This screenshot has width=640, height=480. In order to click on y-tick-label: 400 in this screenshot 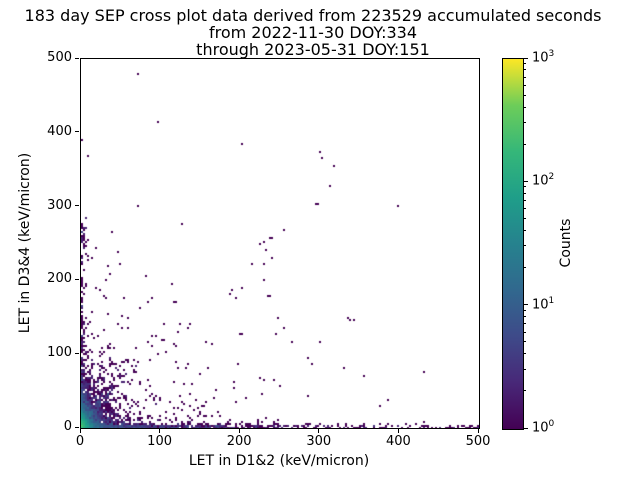, I will do `click(59, 131)`.